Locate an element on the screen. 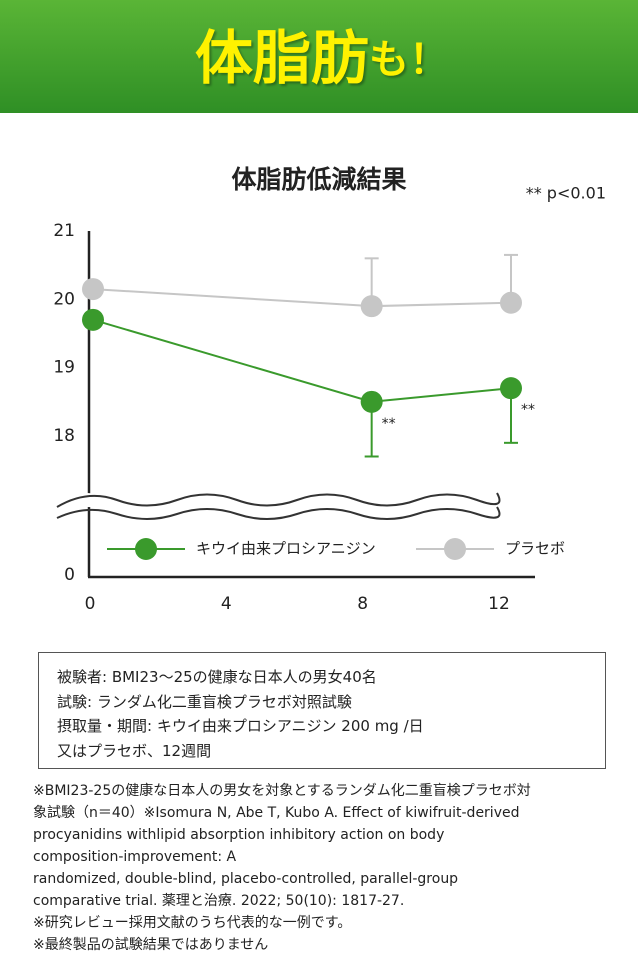 This screenshot has width=638, height=972. axis-break-fill is located at coordinates (277, 507).